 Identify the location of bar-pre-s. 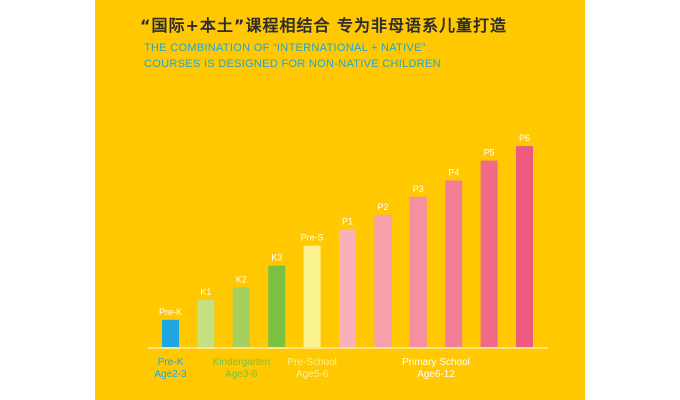
(312, 296).